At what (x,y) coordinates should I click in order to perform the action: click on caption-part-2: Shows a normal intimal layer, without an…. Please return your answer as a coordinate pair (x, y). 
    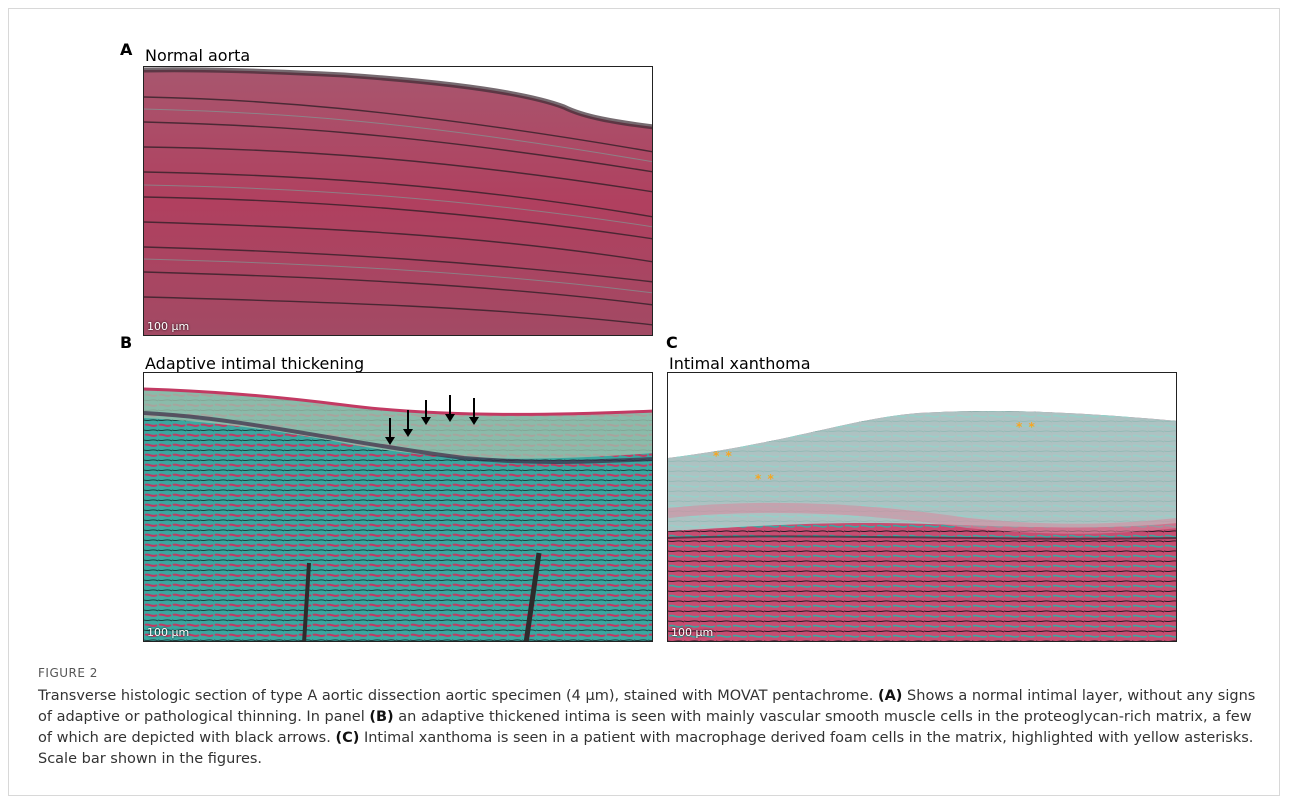
    Looking at the image, I should click on (647, 706).